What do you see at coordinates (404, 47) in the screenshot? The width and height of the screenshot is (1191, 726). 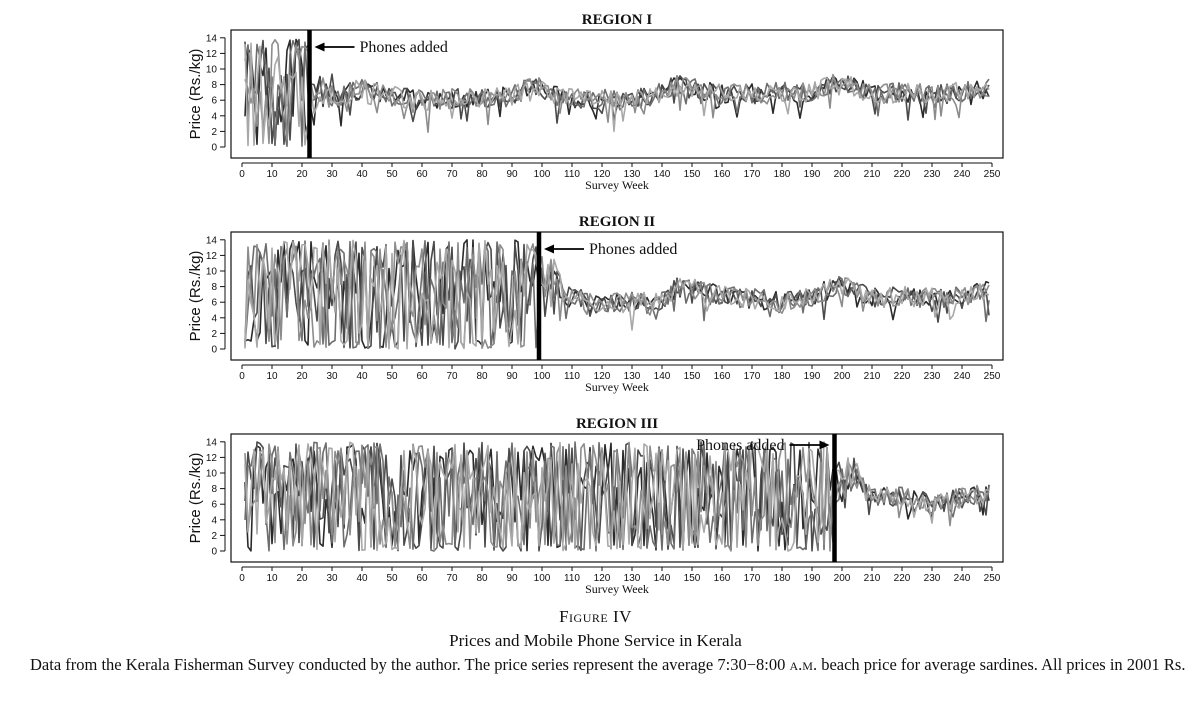 I see `annotation-label: Phones added` at bounding box center [404, 47].